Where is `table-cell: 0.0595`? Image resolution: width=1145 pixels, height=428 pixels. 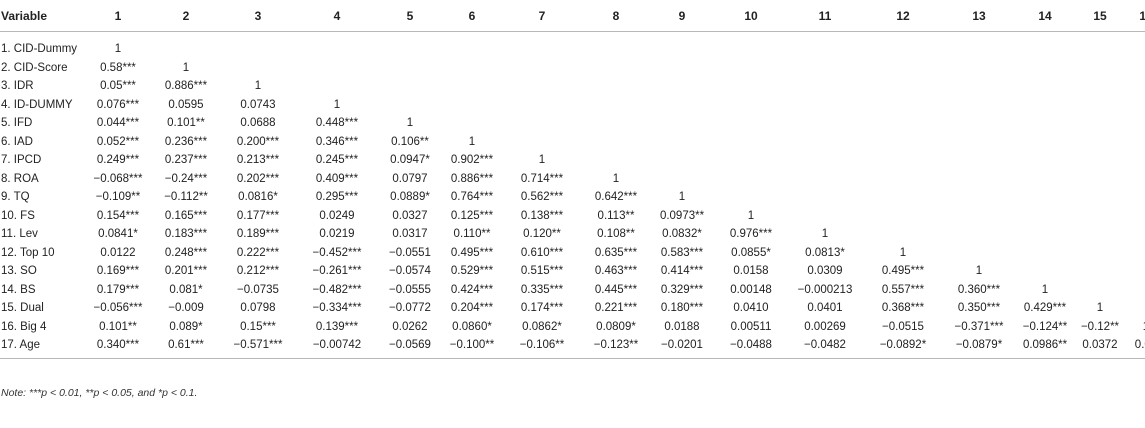 table-cell: 0.0595 is located at coordinates (186, 104).